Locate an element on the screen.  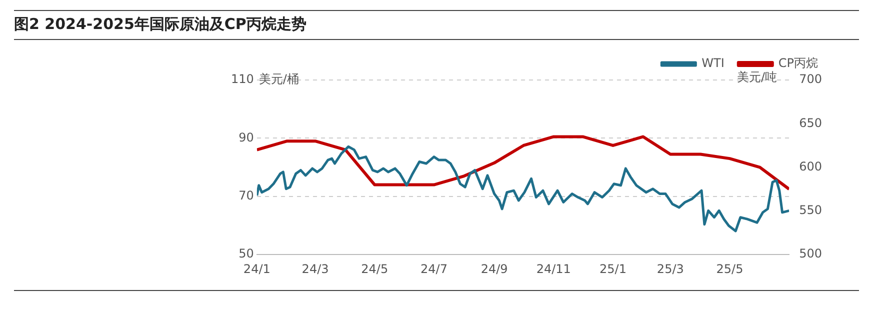
chart-title: 图2 2024-2025年国际原油及CP丙烷走势 is located at coordinates (436, 25).